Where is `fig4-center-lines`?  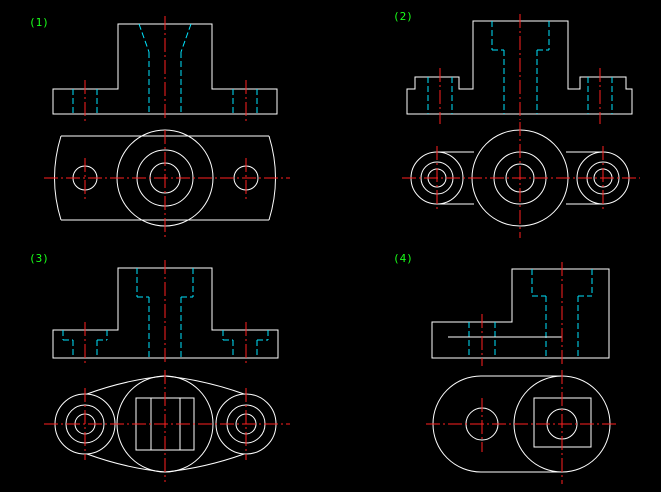 fig4-center-lines is located at coordinates (522, 373).